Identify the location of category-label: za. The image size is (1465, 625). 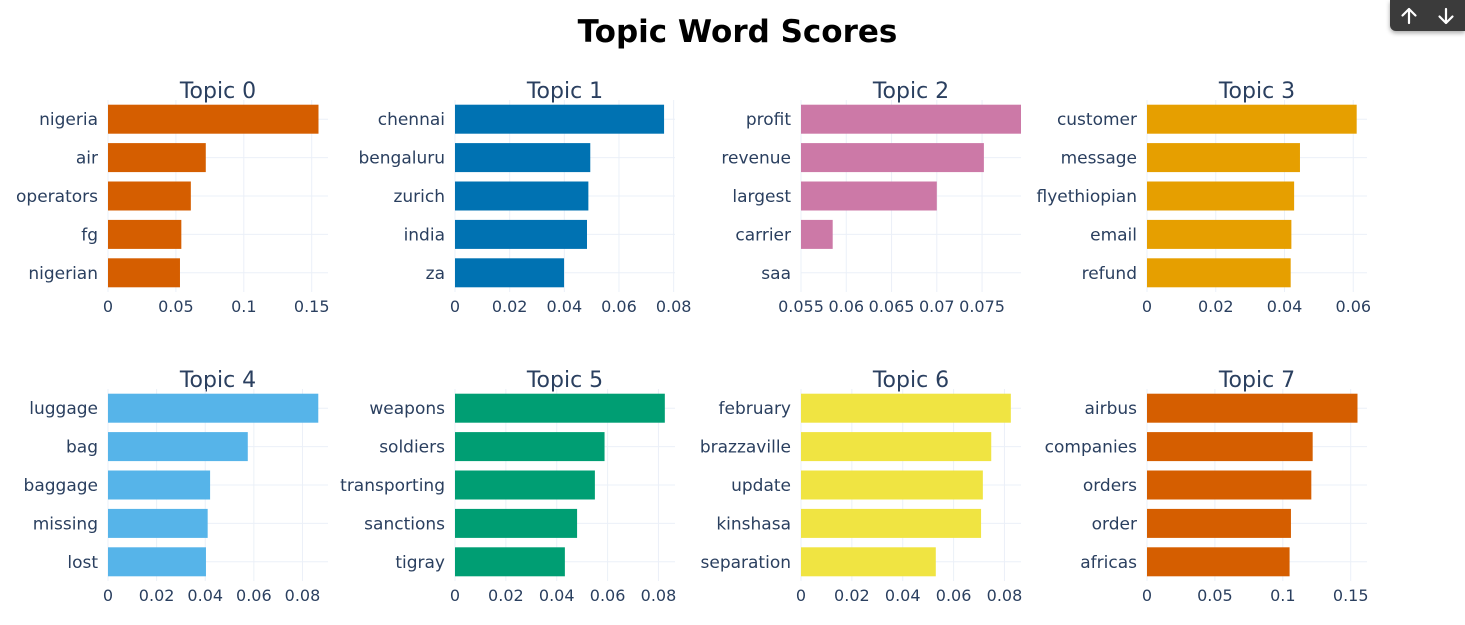
(435, 274).